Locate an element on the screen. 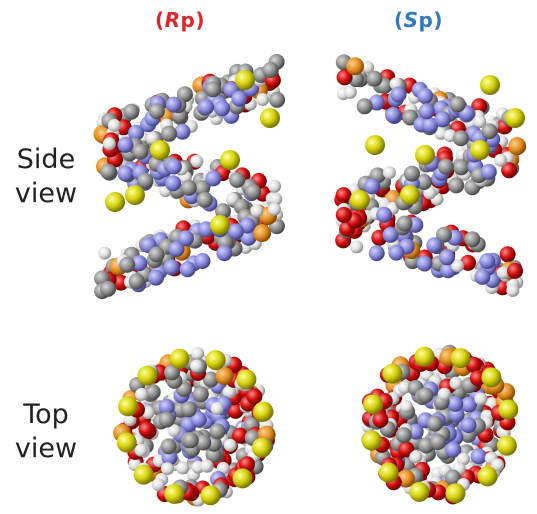 The width and height of the screenshot is (537, 514). column-title-rp: (Rp) is located at coordinates (180, 20).